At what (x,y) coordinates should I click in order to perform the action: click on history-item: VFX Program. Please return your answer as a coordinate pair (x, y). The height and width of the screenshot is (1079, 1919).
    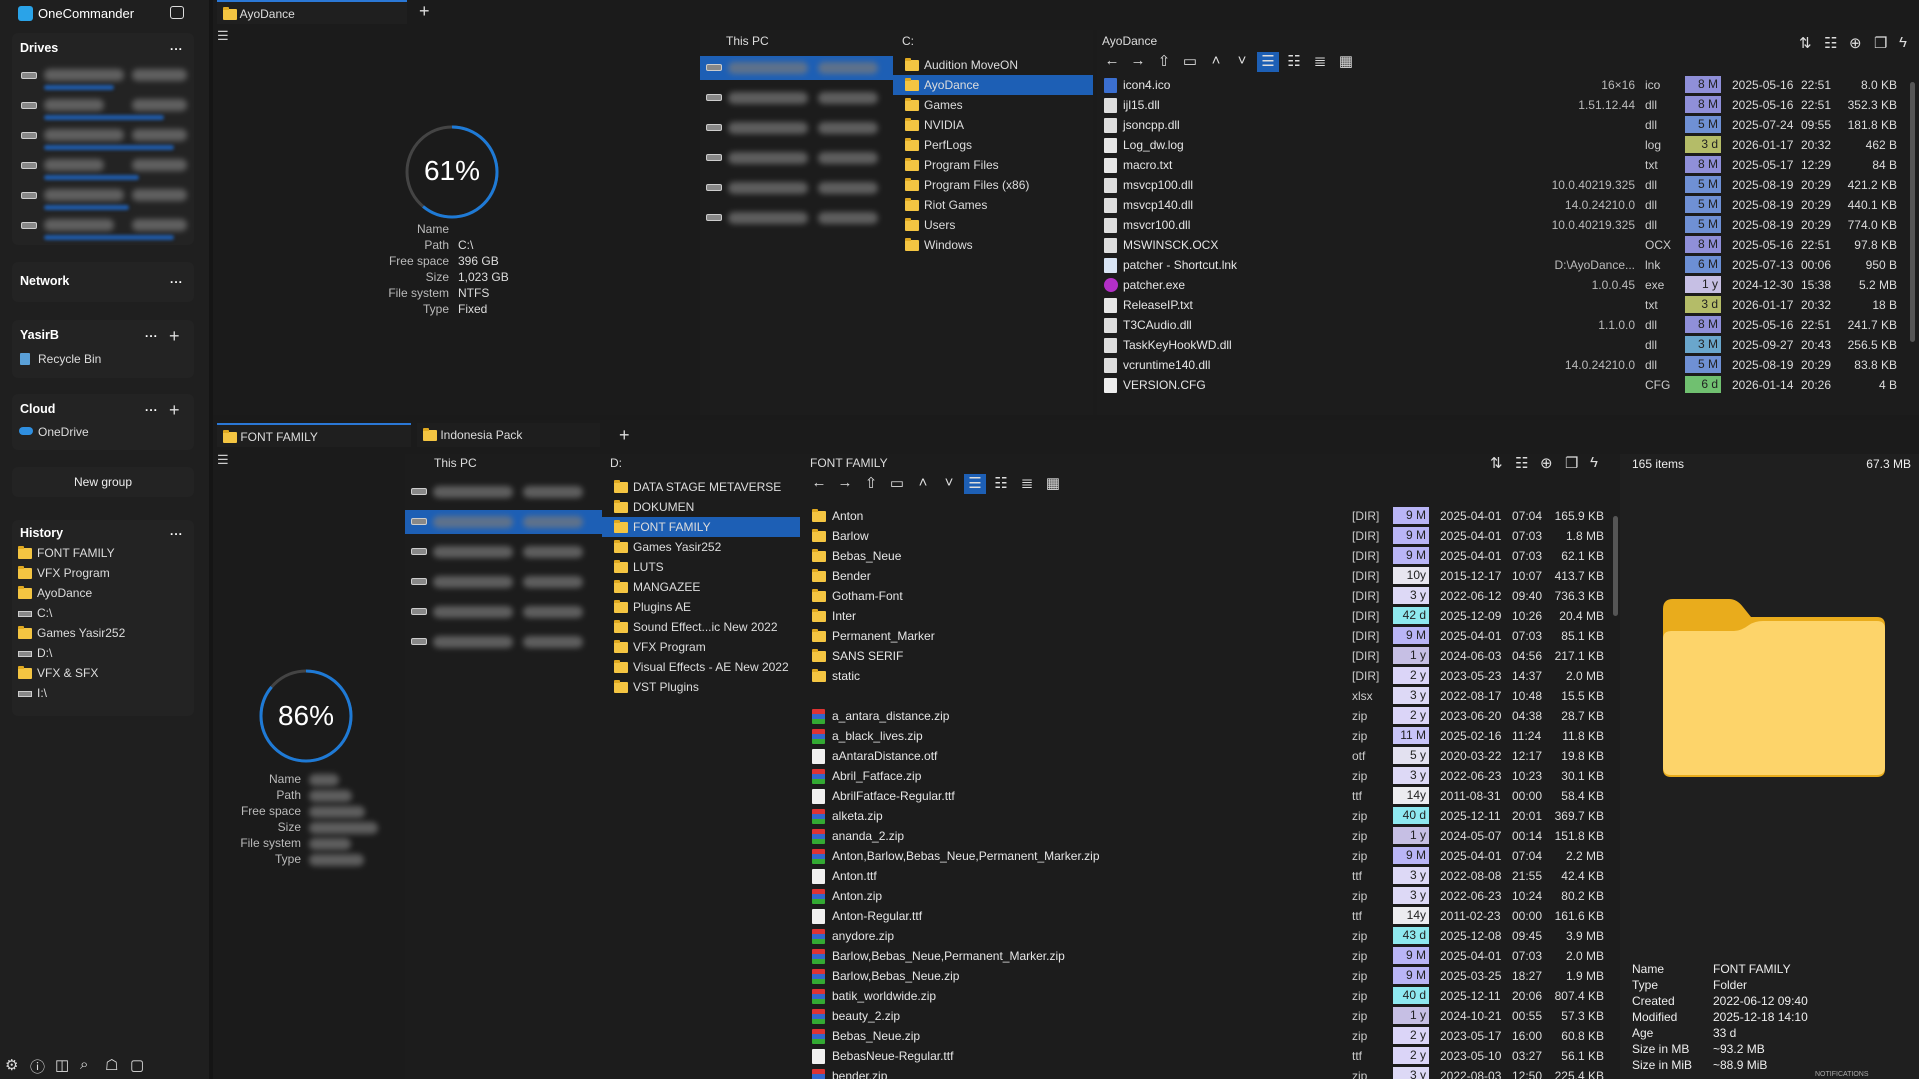
    Looking at the image, I should click on (64, 573).